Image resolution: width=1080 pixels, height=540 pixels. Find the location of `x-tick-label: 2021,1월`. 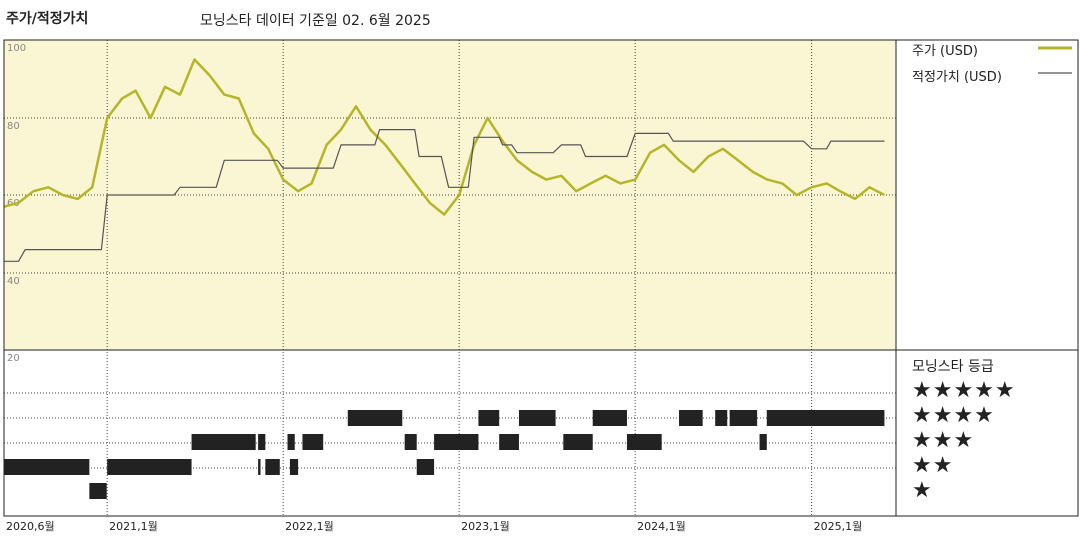

x-tick-label: 2021,1월 is located at coordinates (133, 526).